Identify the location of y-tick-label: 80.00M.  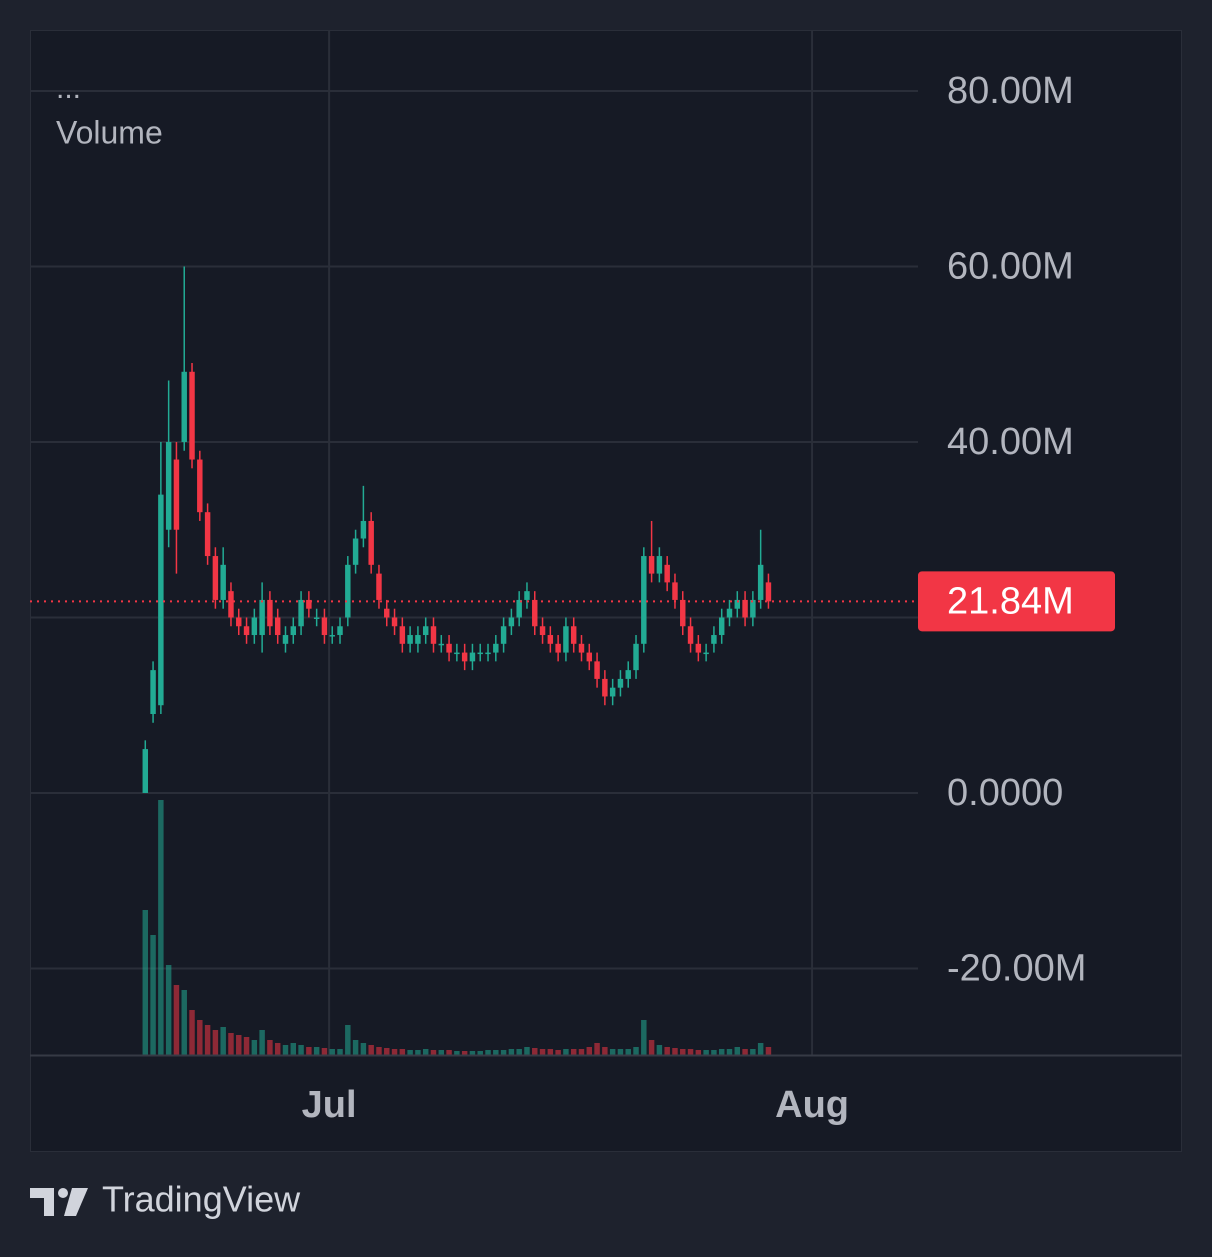
(1010, 91).